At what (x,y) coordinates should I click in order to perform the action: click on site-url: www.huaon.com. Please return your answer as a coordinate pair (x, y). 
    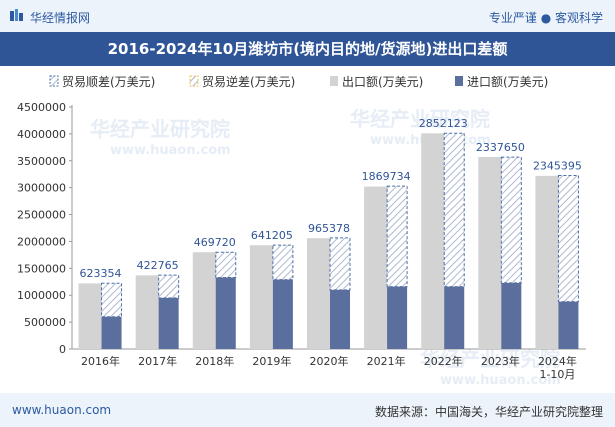
    Looking at the image, I should click on (62, 410).